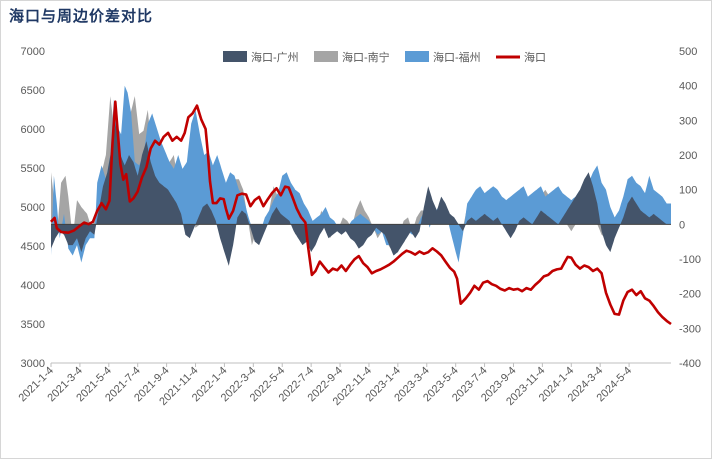 This screenshot has width=712, height=459. Describe the element at coordinates (690, 329) in the screenshot. I see `y-right-tick-label: -300` at that location.